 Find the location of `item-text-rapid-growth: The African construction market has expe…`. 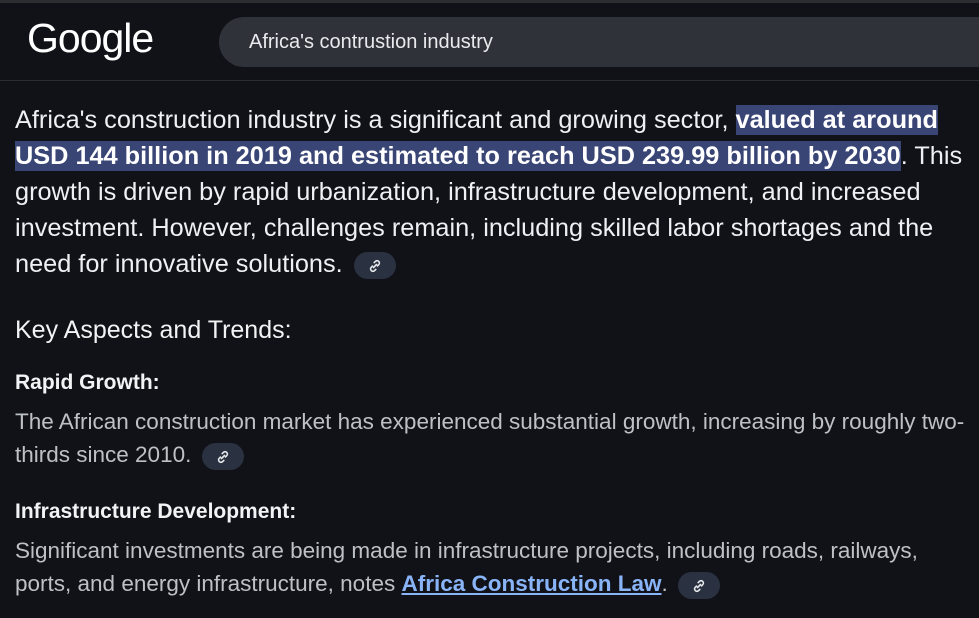

item-text-rapid-growth: The African construction market has expe… is located at coordinates (490, 438).